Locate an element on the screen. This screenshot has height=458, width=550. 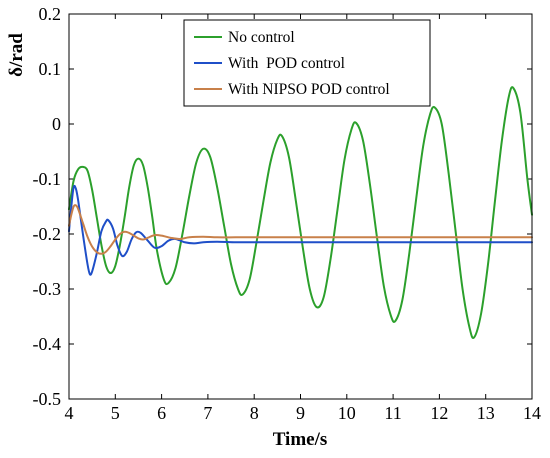
x-tick-label: 8 is located at coordinates (254, 413).